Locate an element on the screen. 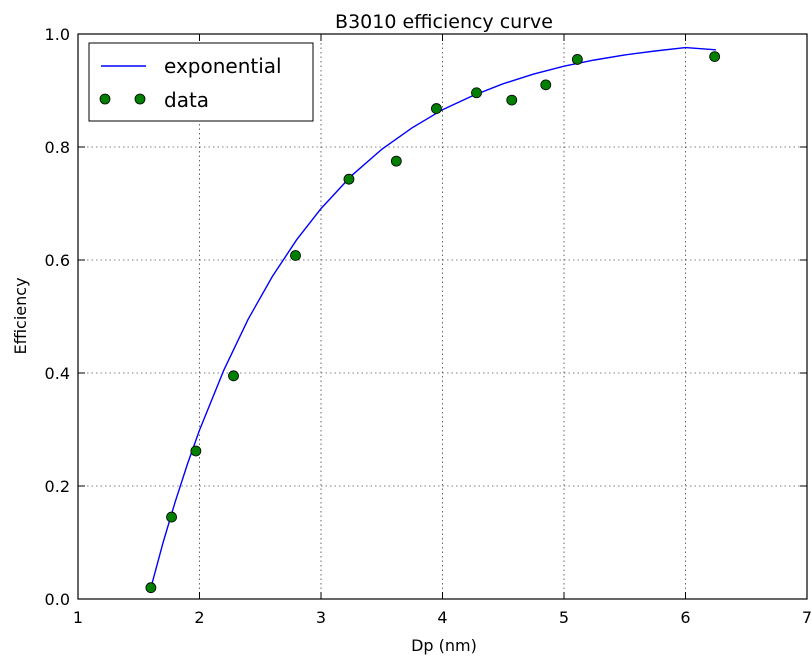 The width and height of the screenshot is (811, 664). y-tick-labels: 0.0 0.2 0.4 0.6 0.8 1.0 is located at coordinates (57, 317).